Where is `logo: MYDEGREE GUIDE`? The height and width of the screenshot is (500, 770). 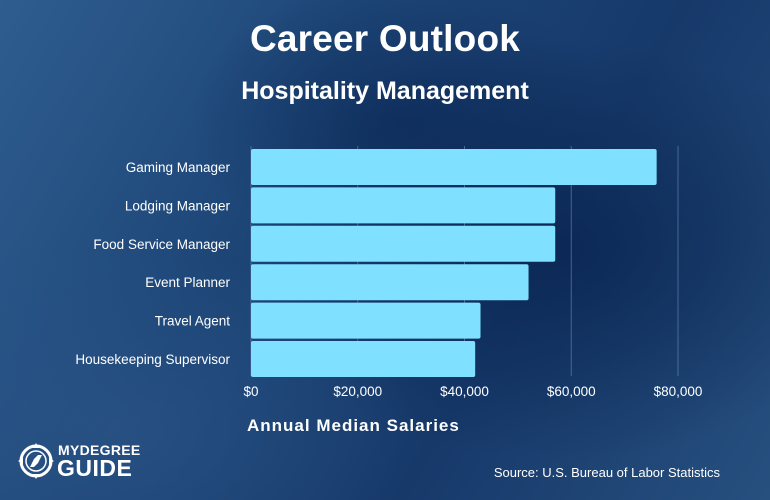 logo: MYDEGREE GUIDE is located at coordinates (81, 463).